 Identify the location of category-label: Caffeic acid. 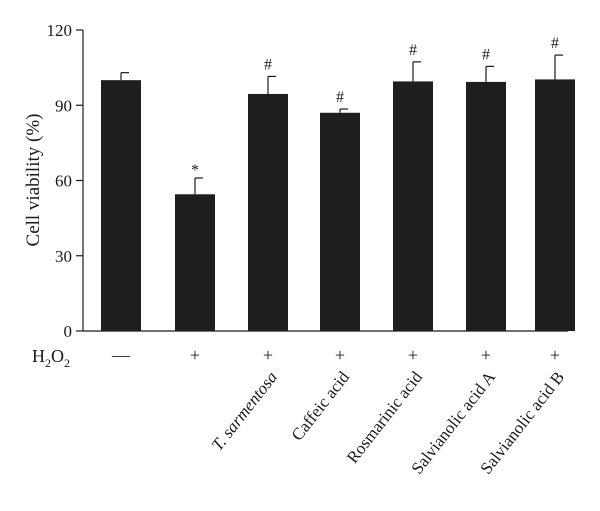
(321, 405).